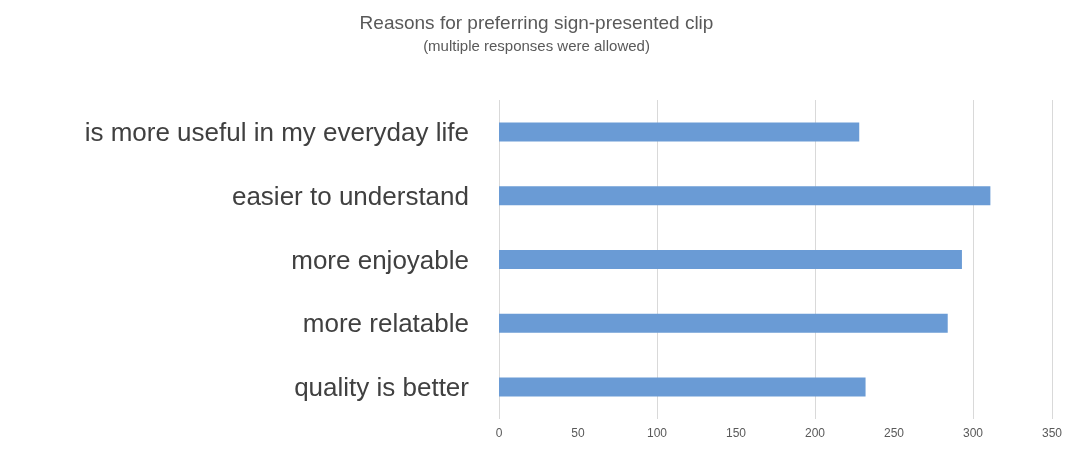 The width and height of the screenshot is (1073, 471). What do you see at coordinates (894, 433) in the screenshot?
I see `x-tick-label: 250` at bounding box center [894, 433].